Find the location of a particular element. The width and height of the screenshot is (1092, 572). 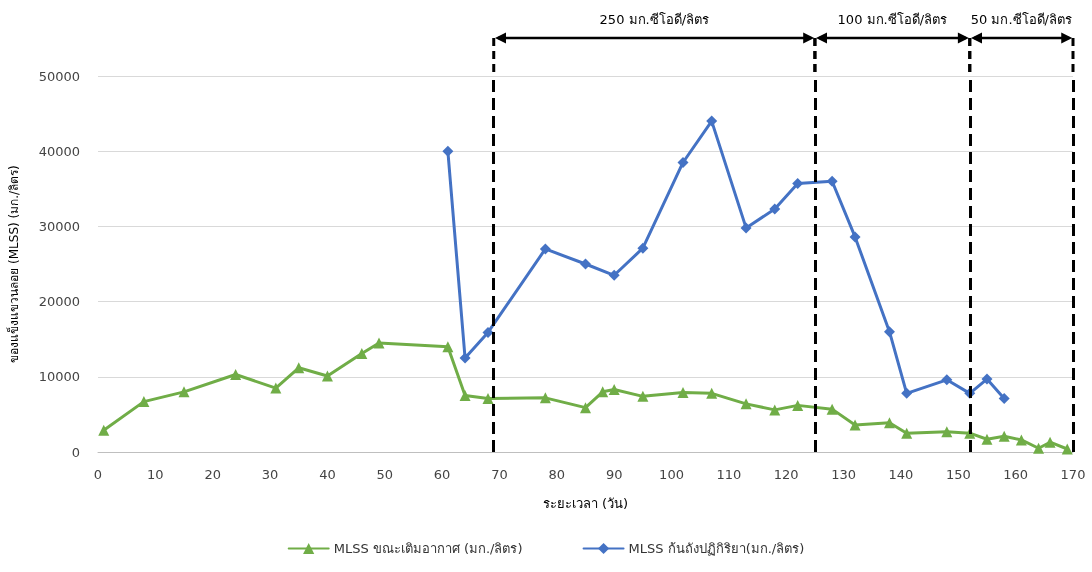

x-axis-title: ระยะเวลา (วัน) is located at coordinates (585, 503).